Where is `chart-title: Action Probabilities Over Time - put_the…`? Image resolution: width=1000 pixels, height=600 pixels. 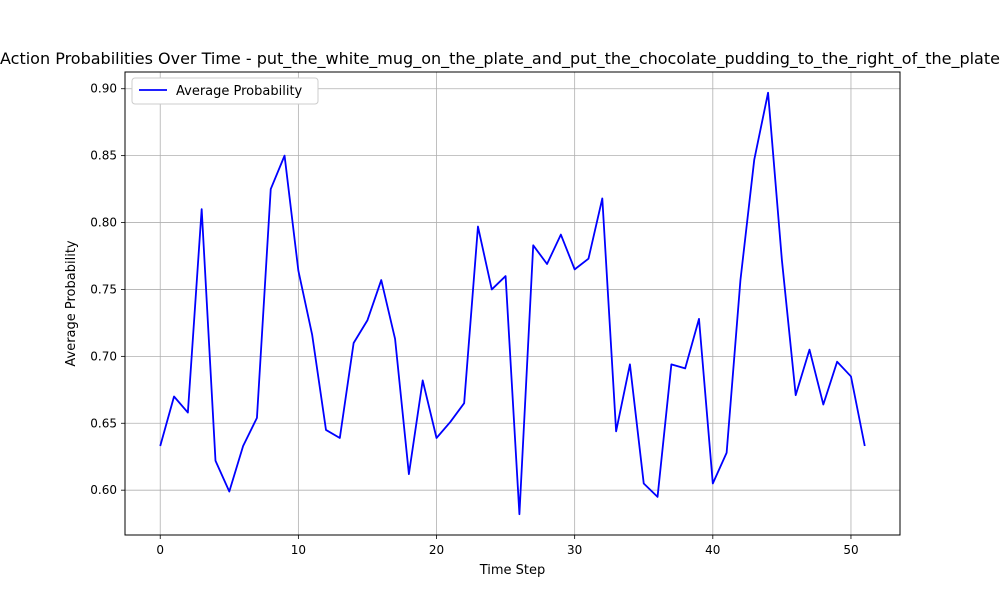 chart-title: Action Probabilities Over Time - put_the… is located at coordinates (500, 59).